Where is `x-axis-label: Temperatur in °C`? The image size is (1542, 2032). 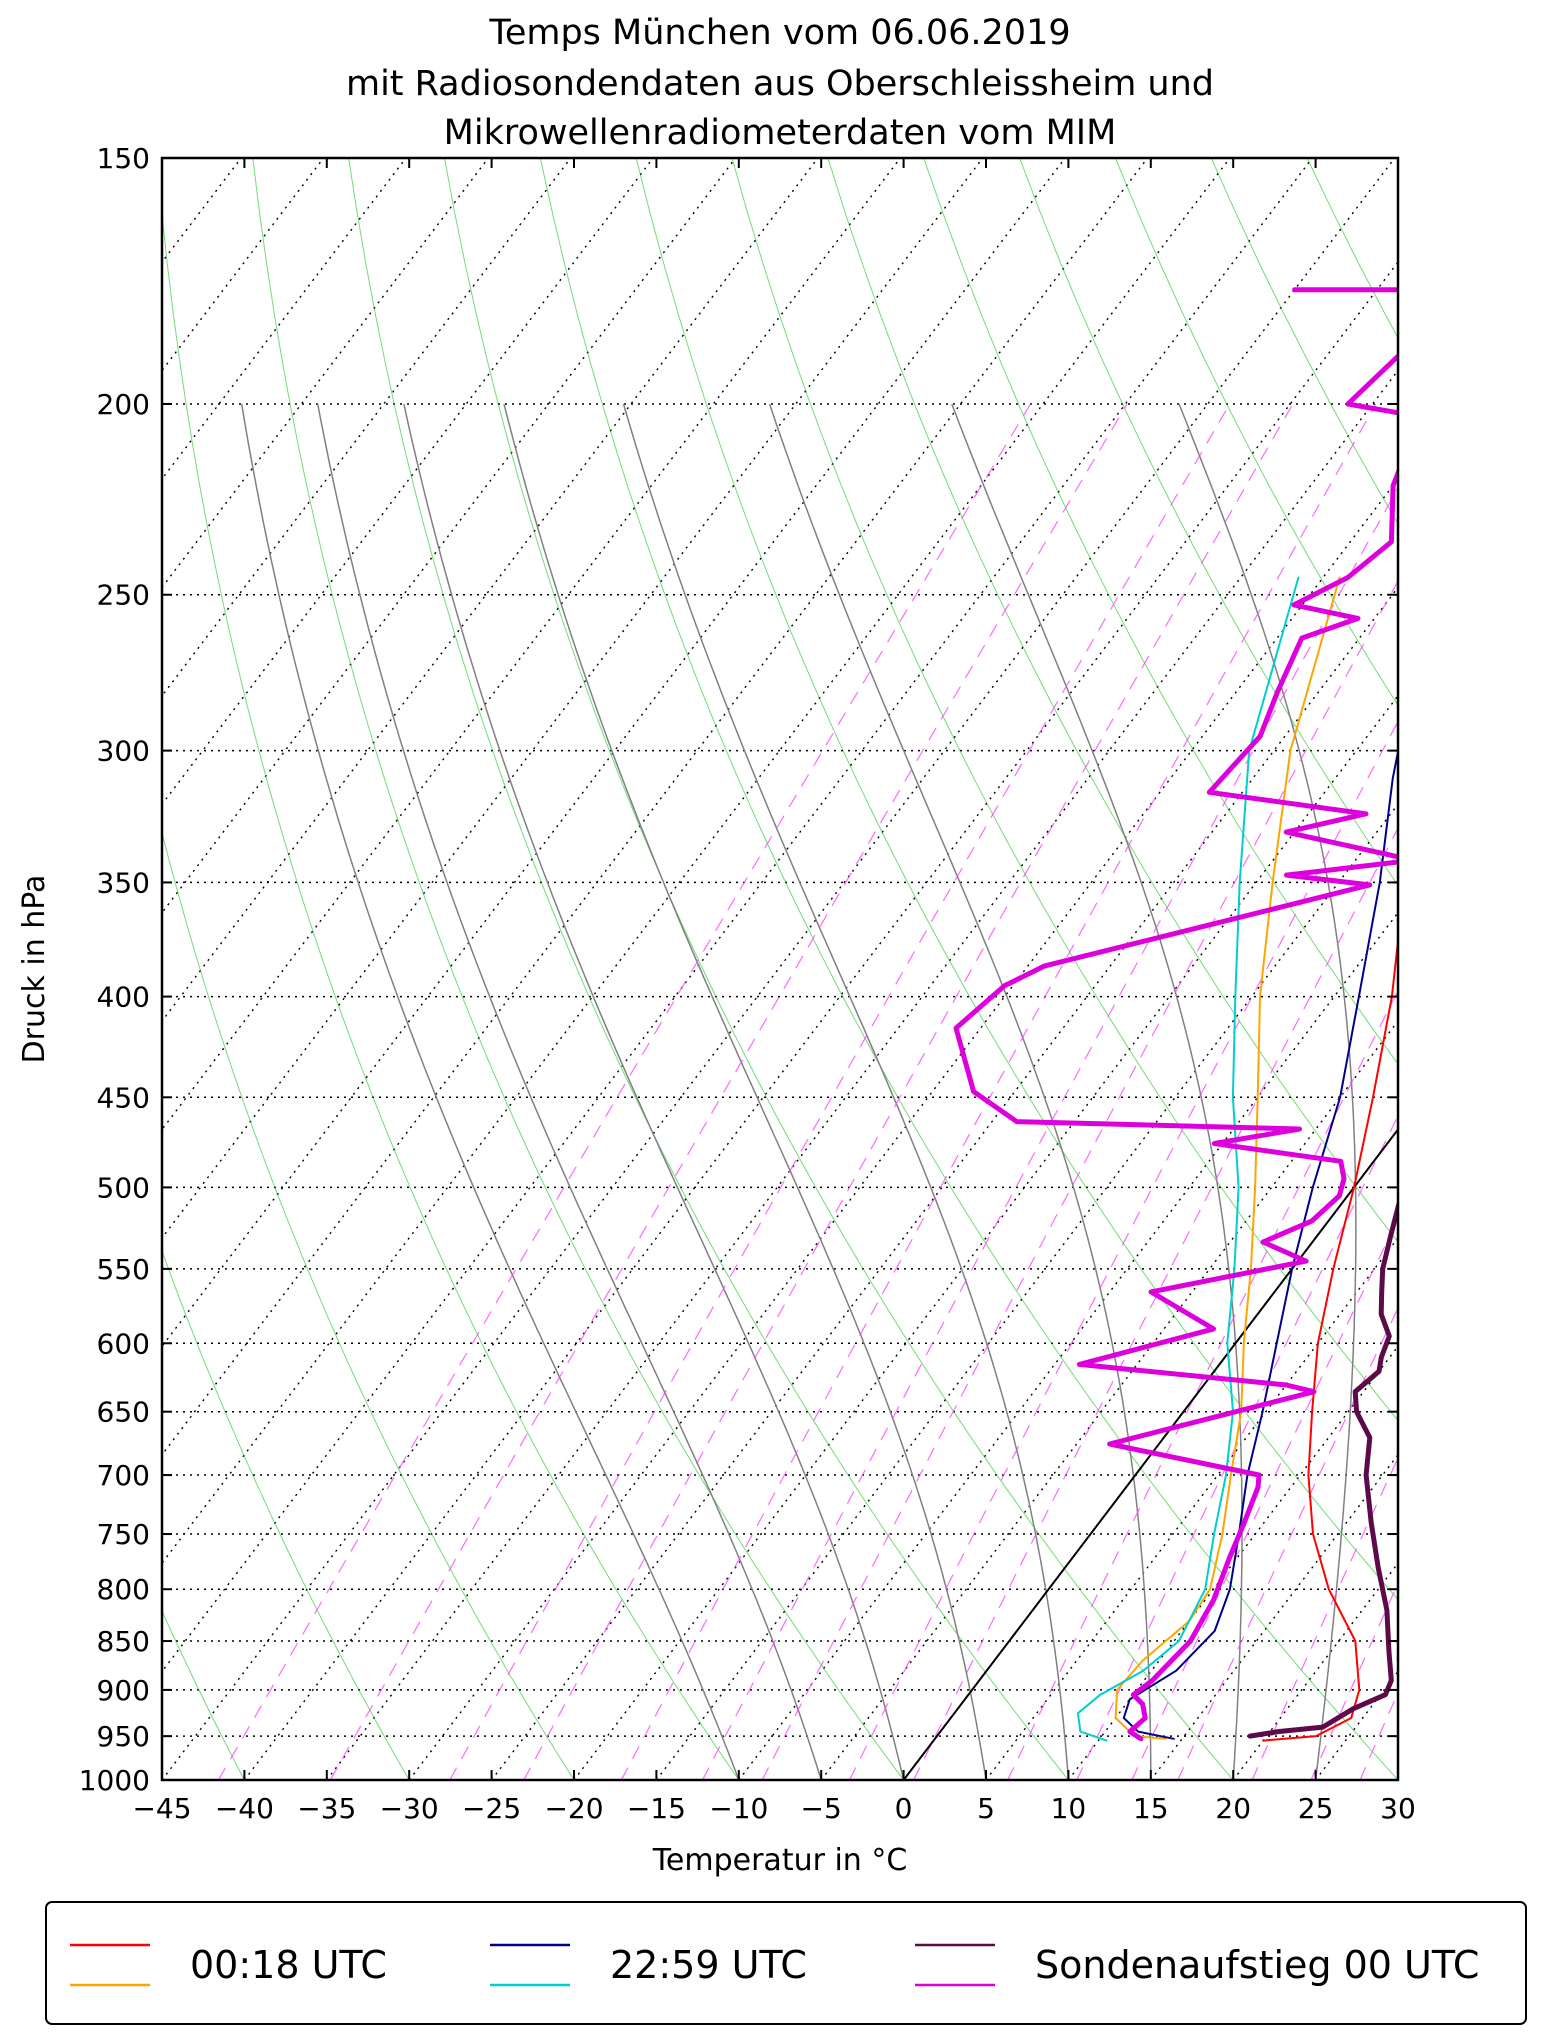 x-axis-label: Temperatur in °C is located at coordinates (780, 1860).